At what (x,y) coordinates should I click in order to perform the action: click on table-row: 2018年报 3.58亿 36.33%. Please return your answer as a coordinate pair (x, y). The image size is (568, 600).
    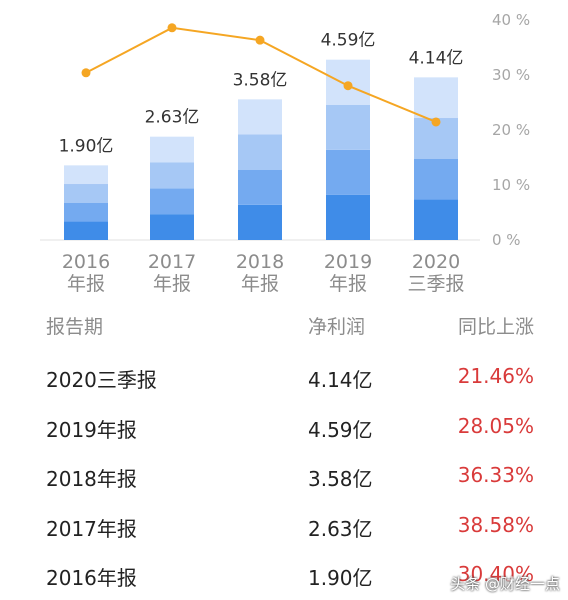
    Looking at the image, I should click on (284, 476).